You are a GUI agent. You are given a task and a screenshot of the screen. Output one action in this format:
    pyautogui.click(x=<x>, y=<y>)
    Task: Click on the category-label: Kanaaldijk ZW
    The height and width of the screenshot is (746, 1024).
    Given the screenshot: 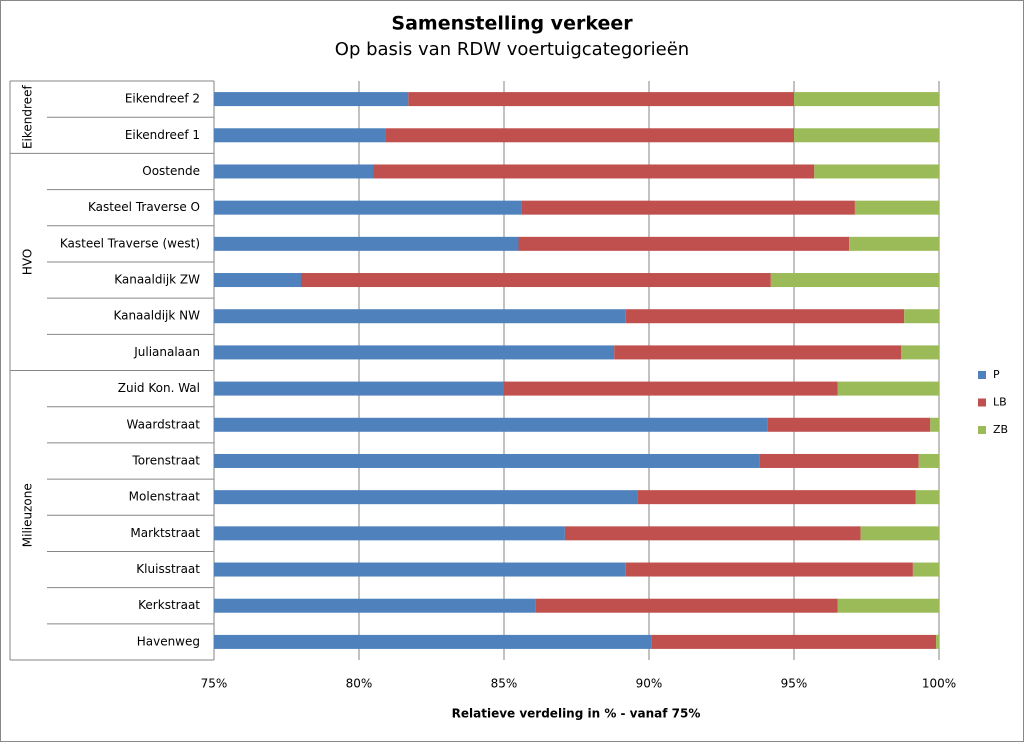 What is the action you would take?
    pyautogui.click(x=157, y=280)
    